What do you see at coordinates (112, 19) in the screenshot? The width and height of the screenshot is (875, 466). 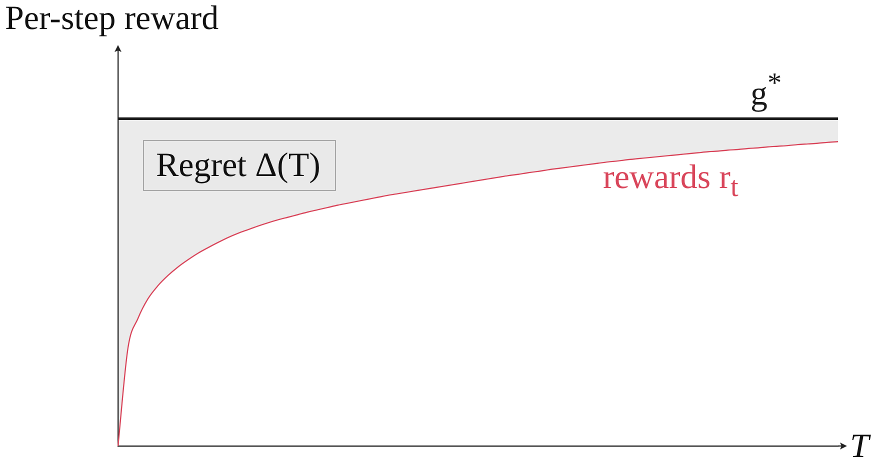 I see `y-axis-title: Per-step reward` at bounding box center [112, 19].